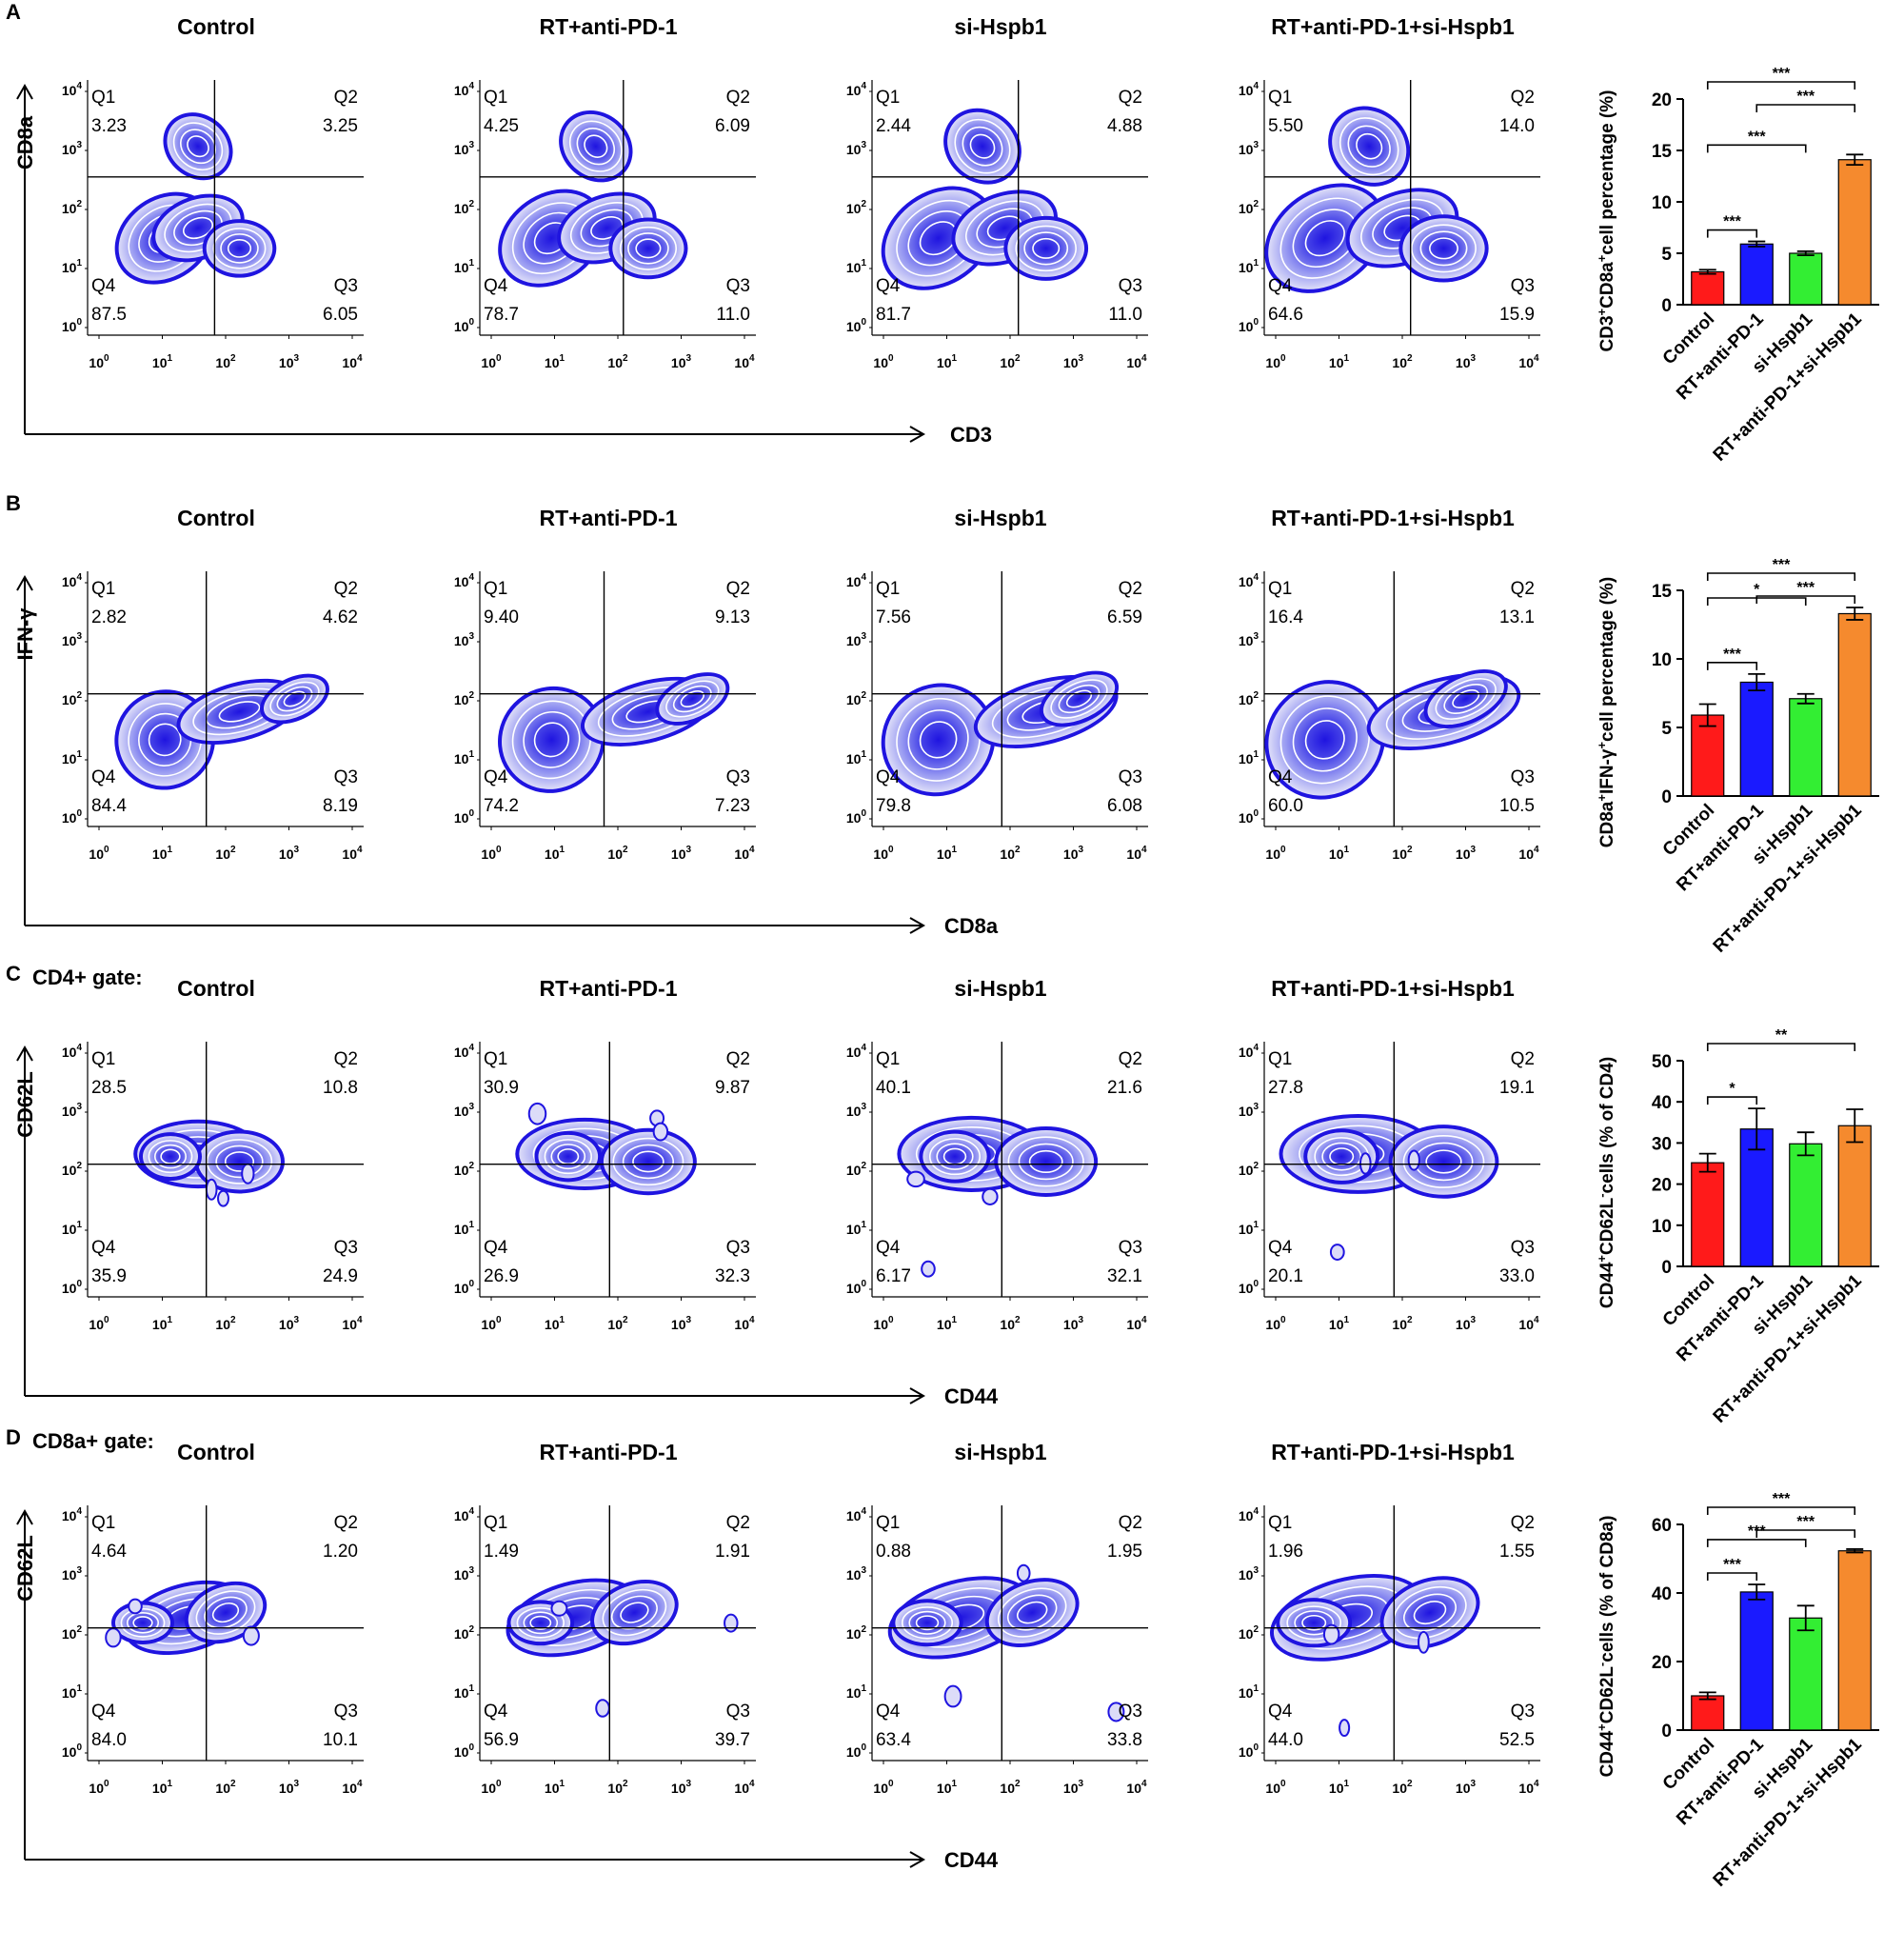 This screenshot has width=1904, height=1951. What do you see at coordinates (1010, 362) in the screenshot?
I see `x-tick-label: 10²` at bounding box center [1010, 362].